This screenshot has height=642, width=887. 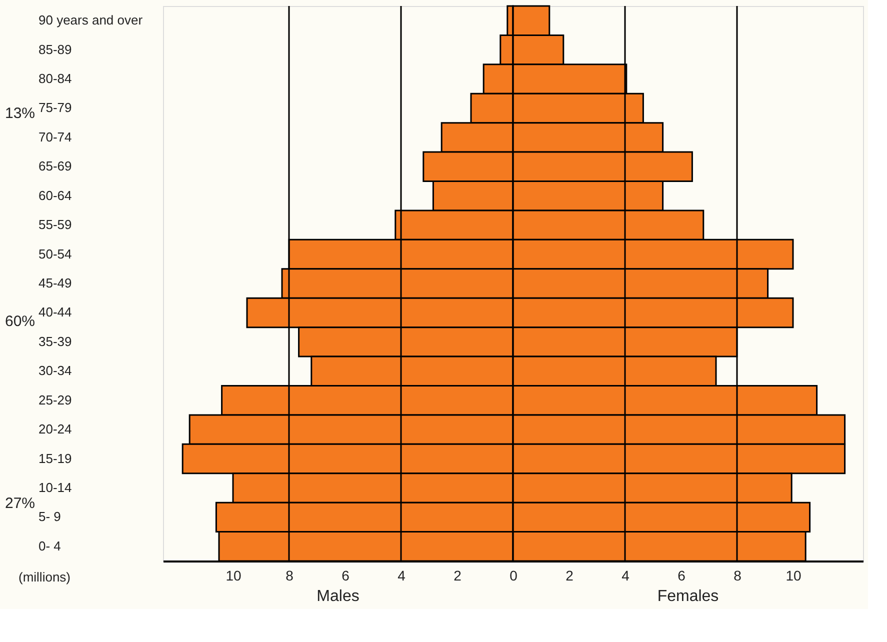 What do you see at coordinates (49, 546) in the screenshot?
I see `y-tick-label: 0- 4` at bounding box center [49, 546].